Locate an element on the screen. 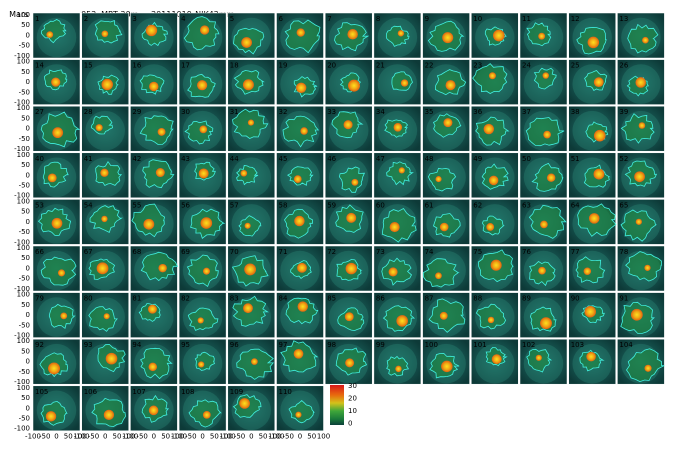  map-panel: 9 is located at coordinates (446, 35).